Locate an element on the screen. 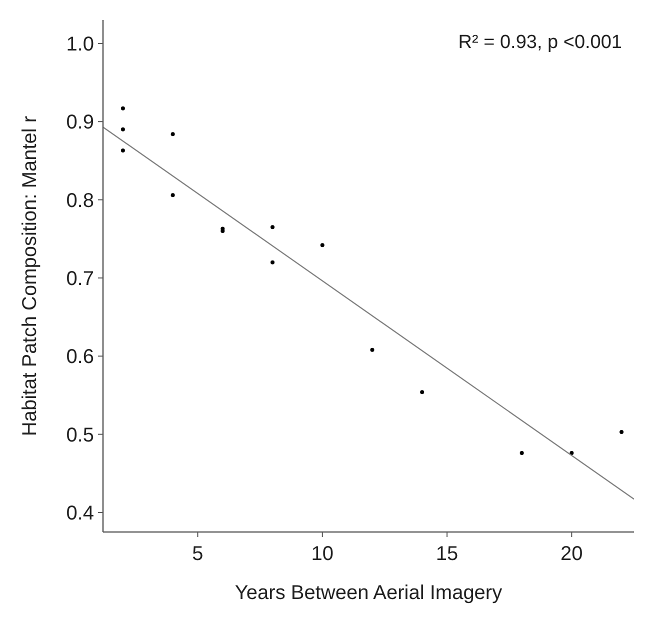  y-axis-title: Habitat Patch Composition: Mantel r is located at coordinates (30, 276).